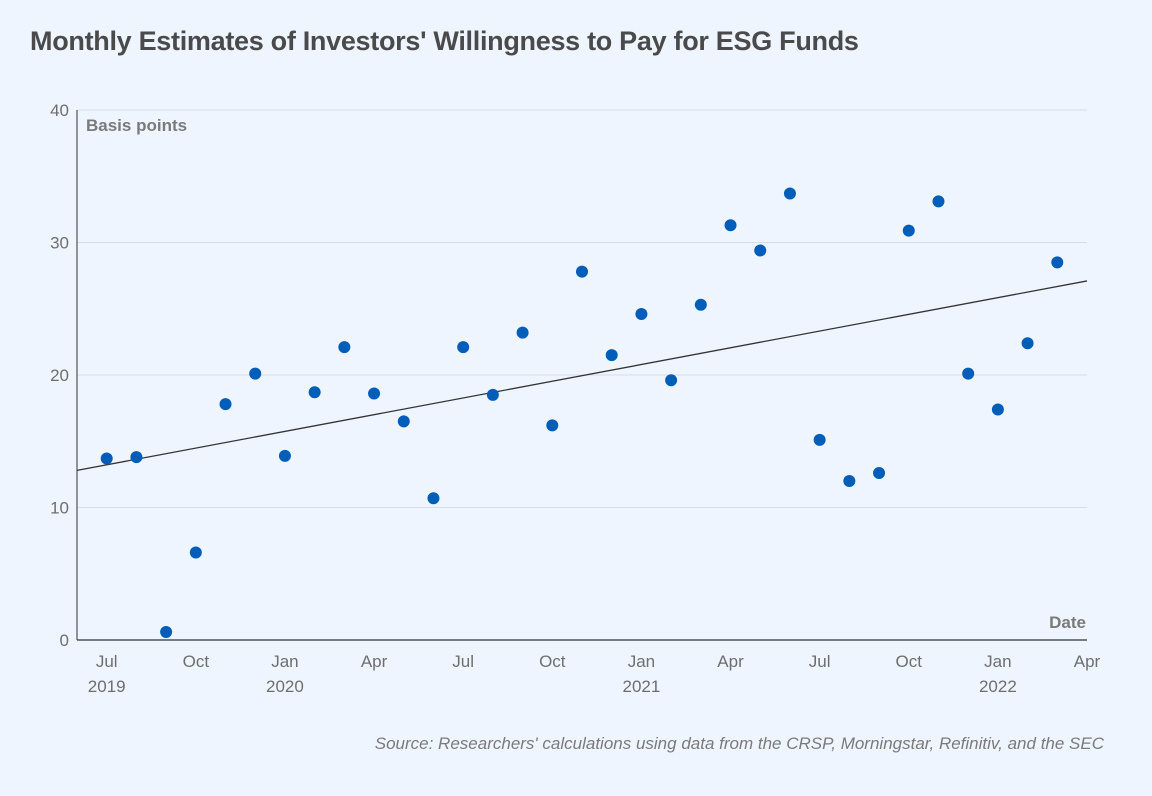 This screenshot has height=796, width=1152. I want to click on y-tick-label: 40, so click(59, 110).